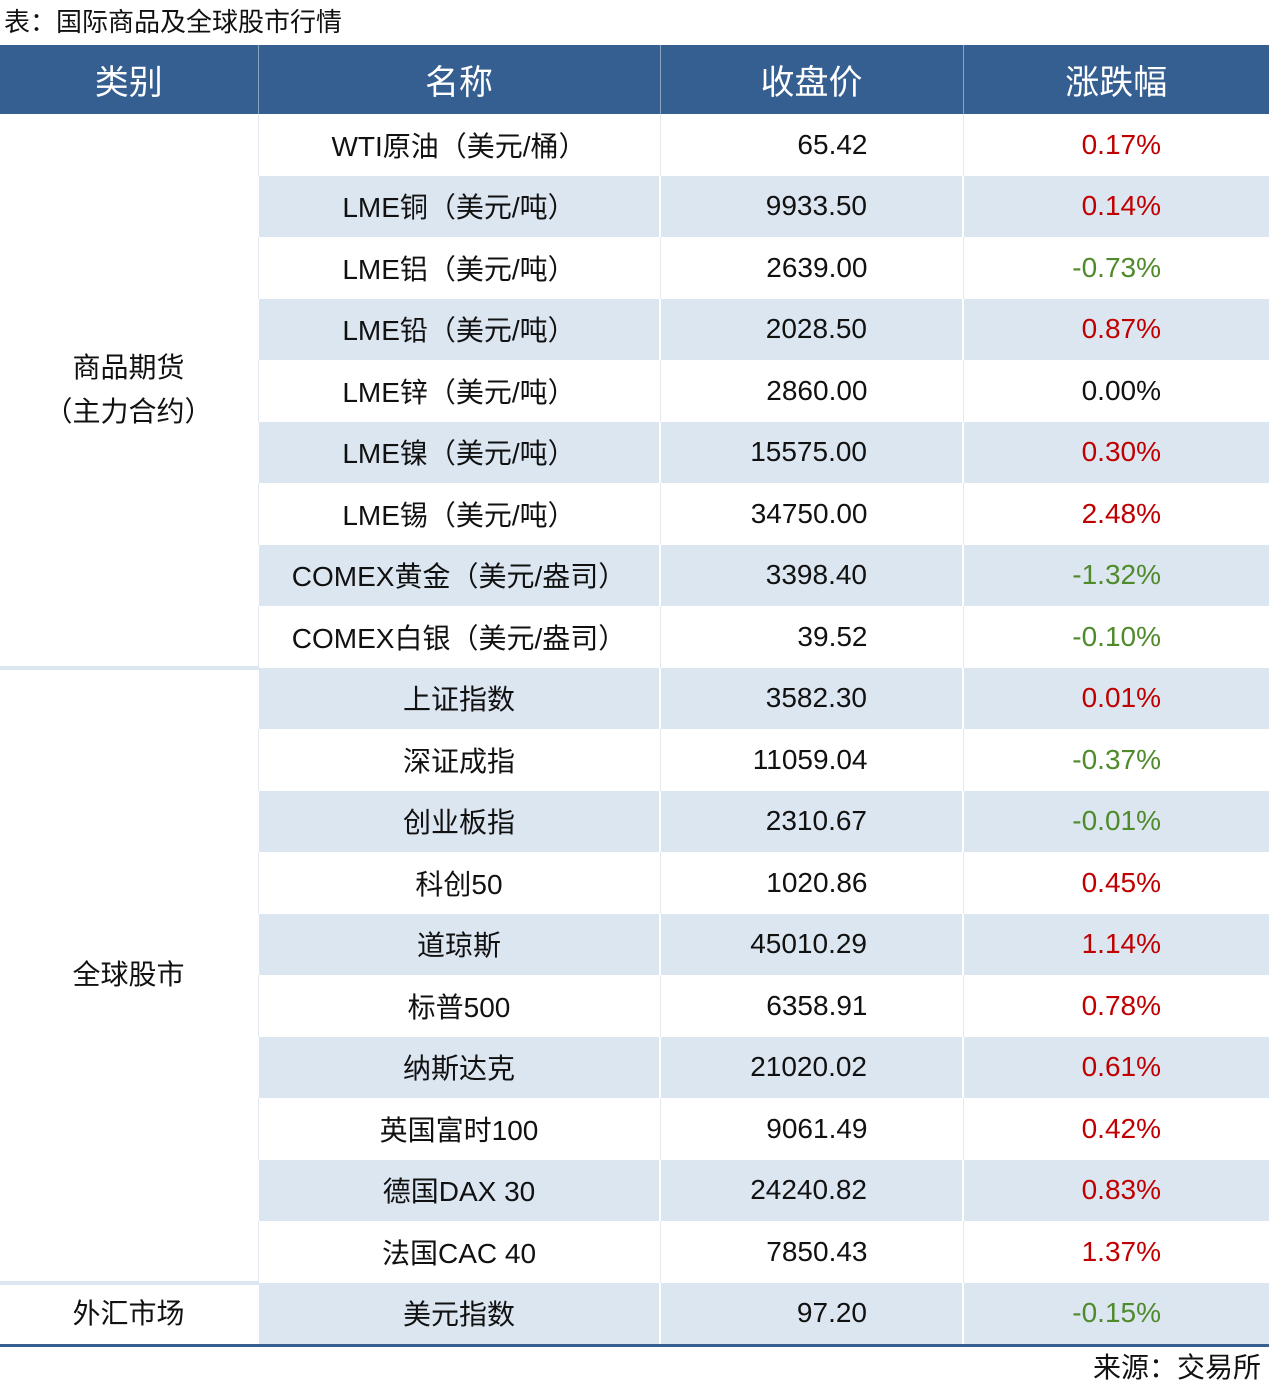 Image resolution: width=1269 pixels, height=1386 pixels. I want to click on data-row: LME铝（美元/吨） 2639.00 -0.73%, so click(634, 268).